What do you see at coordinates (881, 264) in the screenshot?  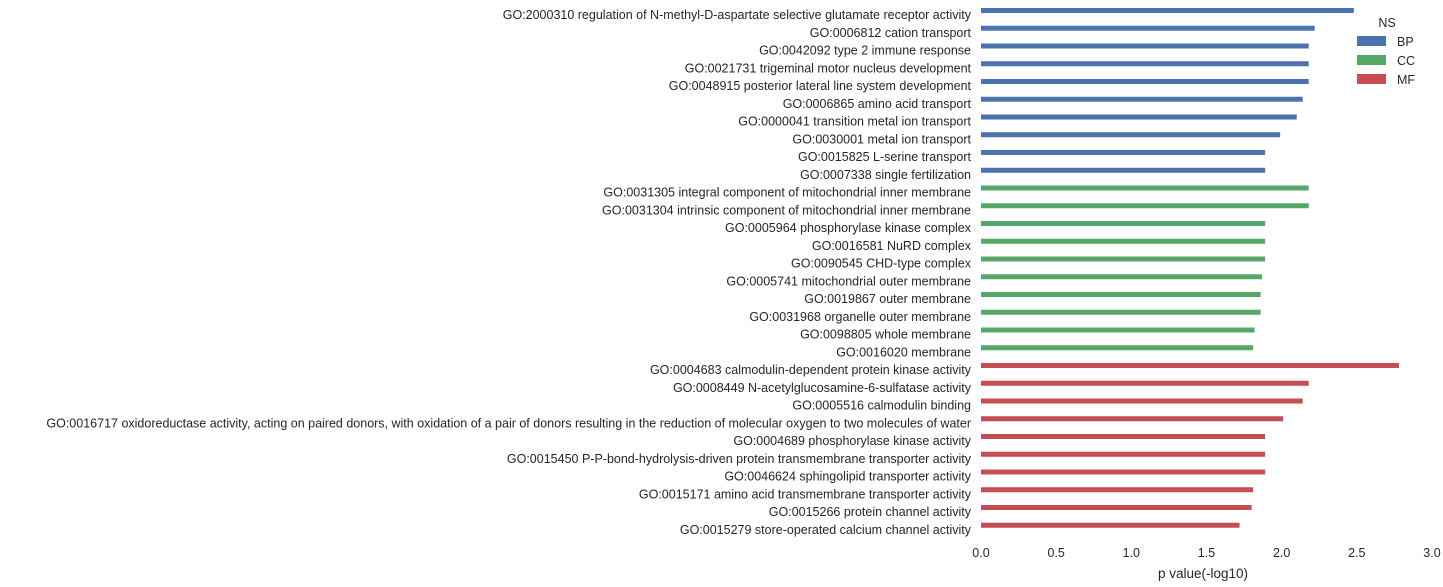 I see `term-label-14: GO:0090545 CHD-type complex` at bounding box center [881, 264].